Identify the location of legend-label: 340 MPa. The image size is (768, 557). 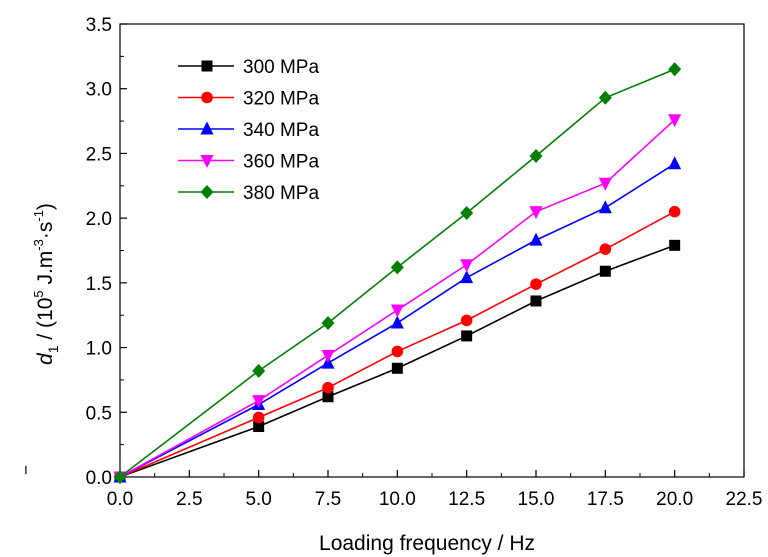
(281, 130).